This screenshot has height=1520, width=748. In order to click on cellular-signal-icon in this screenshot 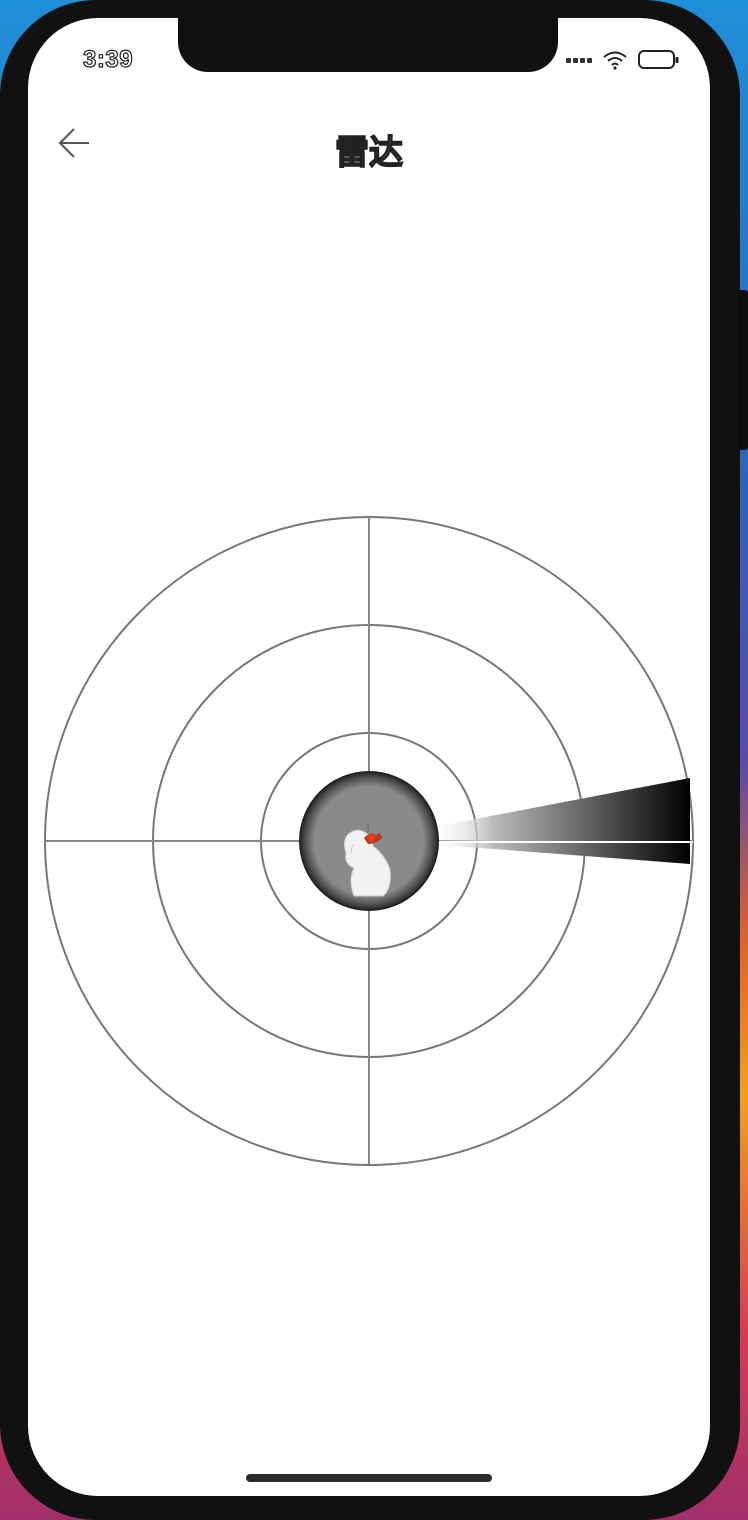, I will do `click(579, 60)`.